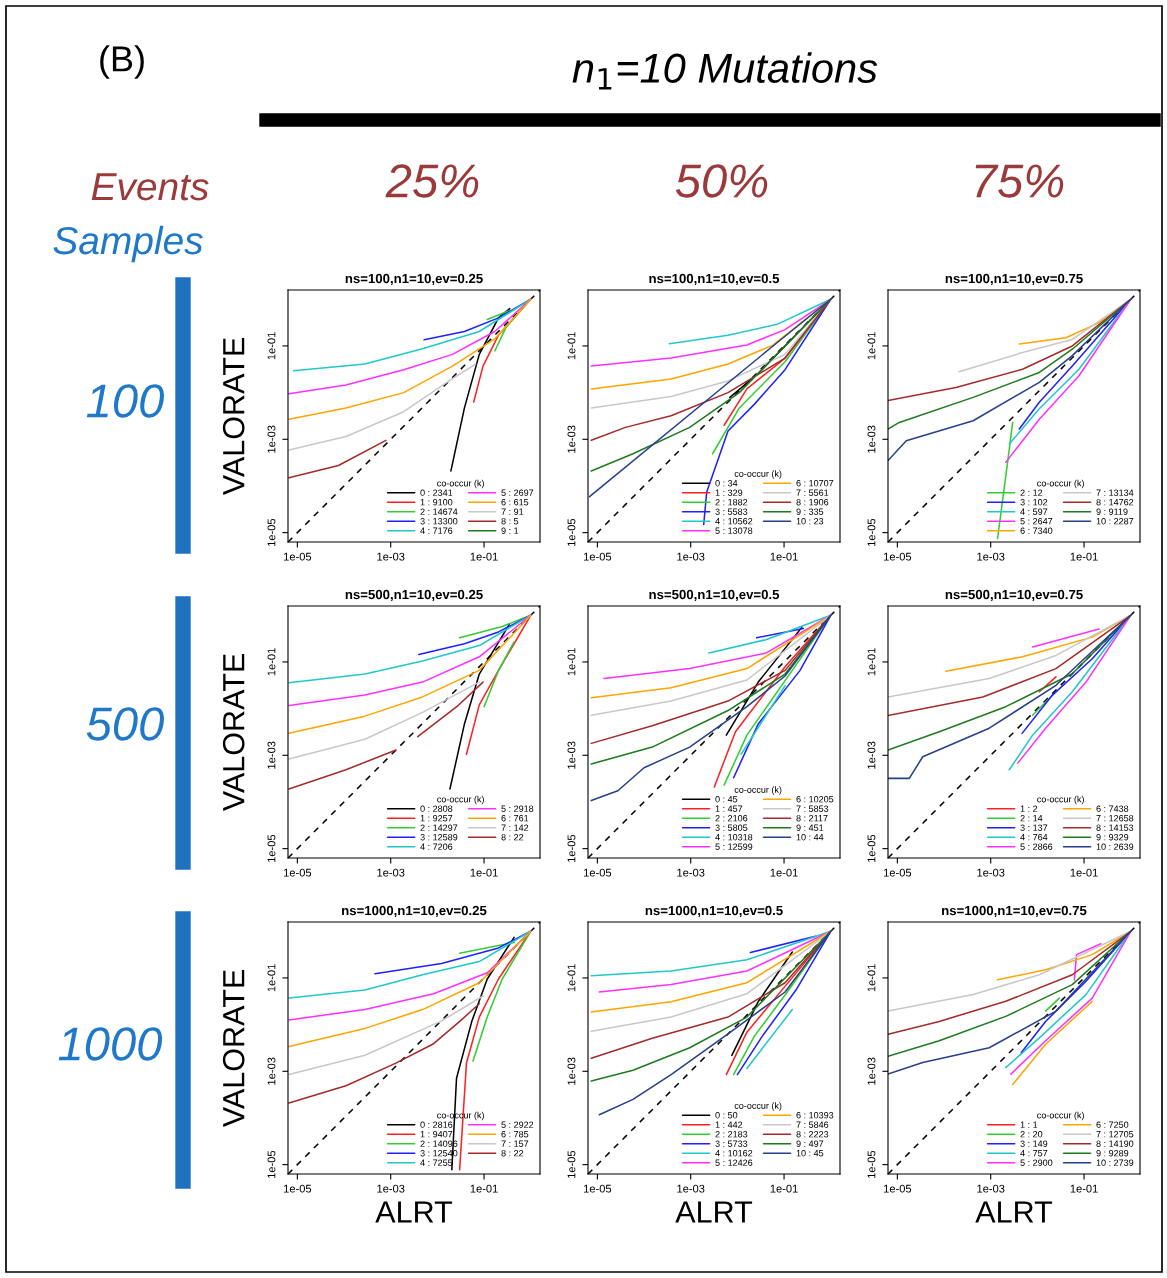  I want to click on legend-label: 6 : 761, so click(515, 818).